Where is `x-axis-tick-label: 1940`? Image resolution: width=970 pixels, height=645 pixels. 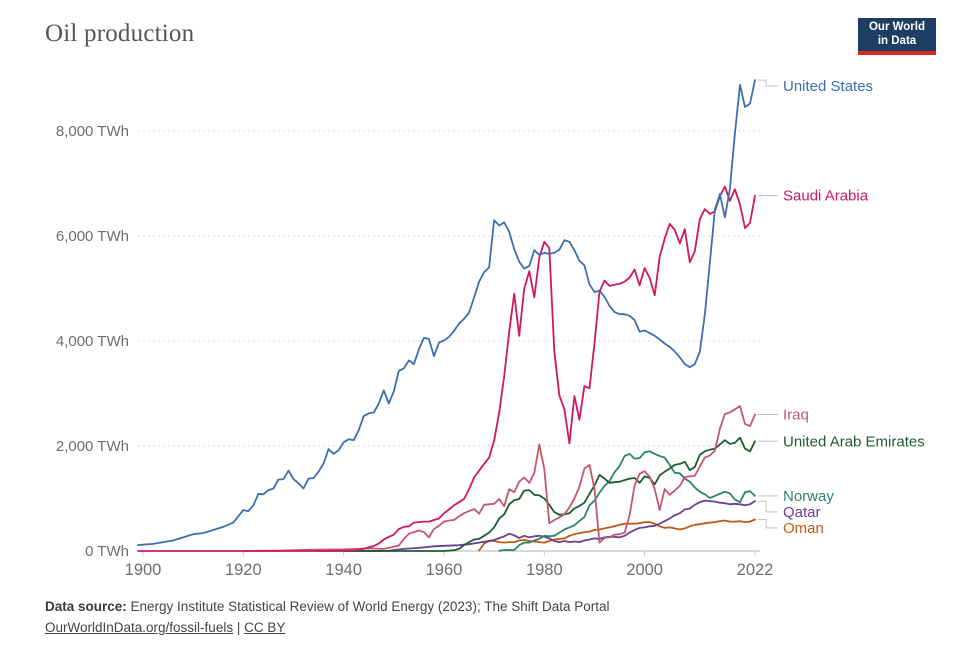
x-axis-tick-label: 1940 is located at coordinates (343, 570).